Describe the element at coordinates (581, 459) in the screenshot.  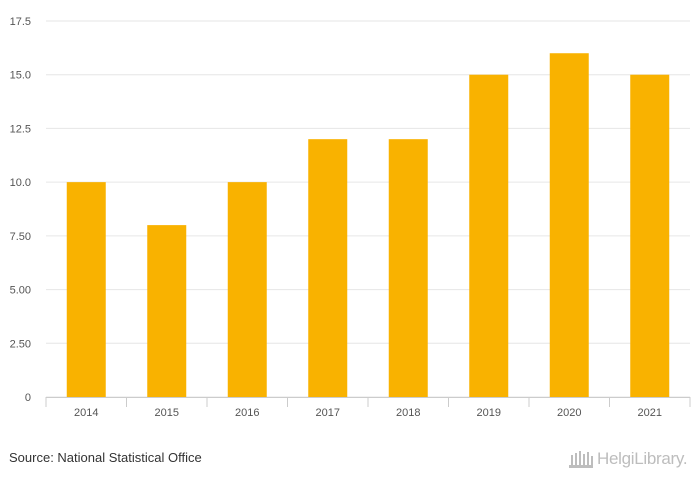
I see `library-building-icon` at that location.